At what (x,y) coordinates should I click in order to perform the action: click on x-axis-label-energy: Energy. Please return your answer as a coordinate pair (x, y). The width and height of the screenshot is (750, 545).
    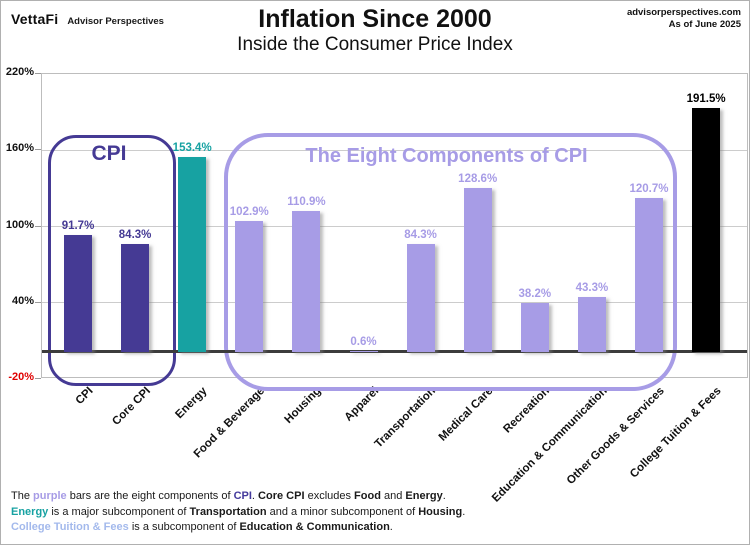
    Looking at the image, I should click on (191, 403).